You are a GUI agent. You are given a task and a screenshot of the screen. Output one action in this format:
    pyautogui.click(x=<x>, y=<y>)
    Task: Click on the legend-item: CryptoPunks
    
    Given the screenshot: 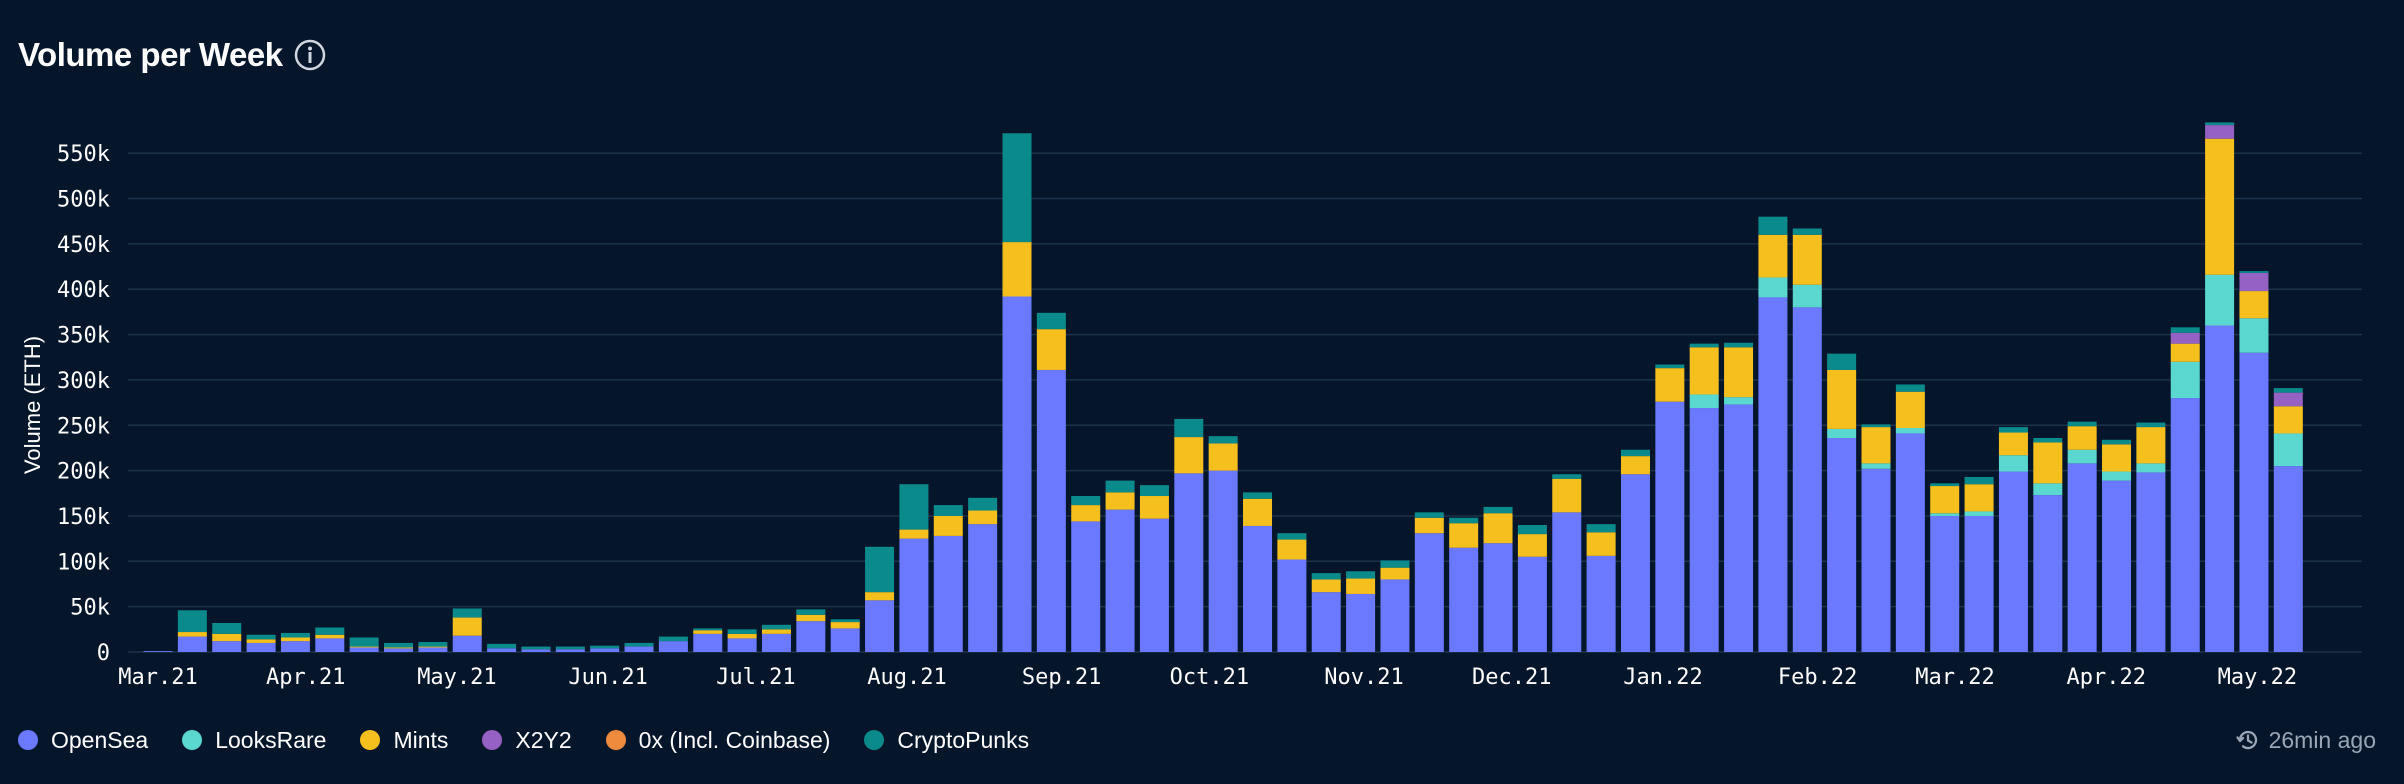 What is the action you would take?
    pyautogui.click(x=946, y=740)
    